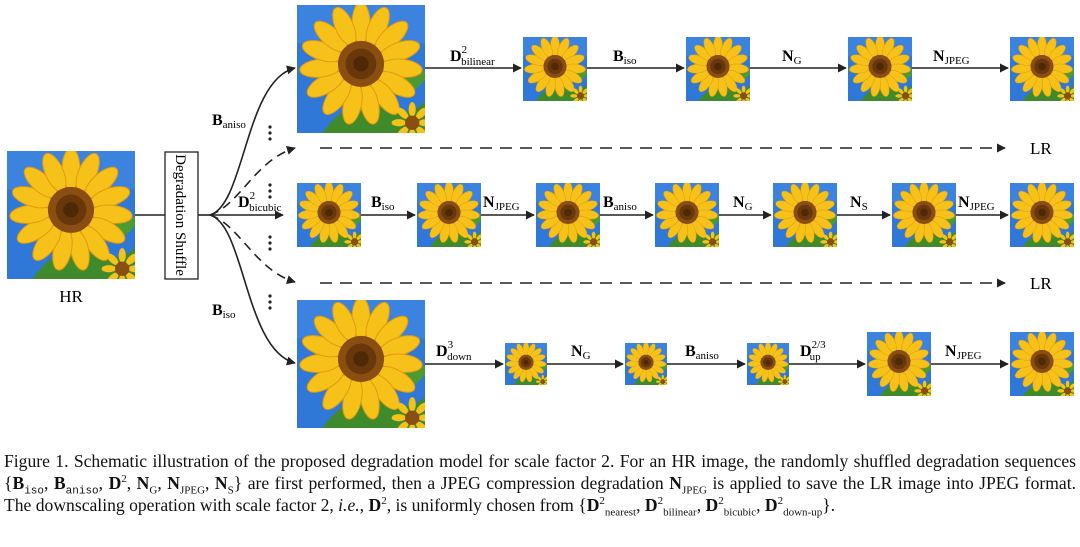 The width and height of the screenshot is (1080, 547). Describe the element at coordinates (454, 351) in the screenshot. I see `bottom-op-1: D3 down` at that location.